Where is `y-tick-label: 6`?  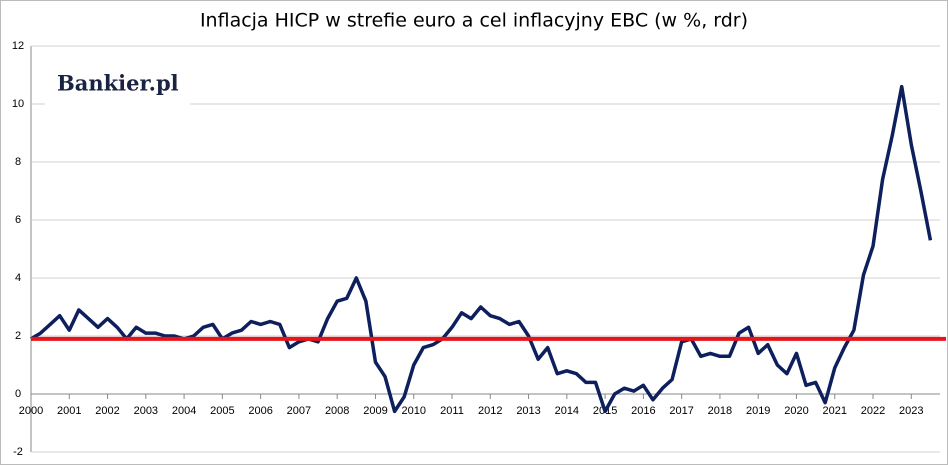 y-tick-label: 6 is located at coordinates (18, 220).